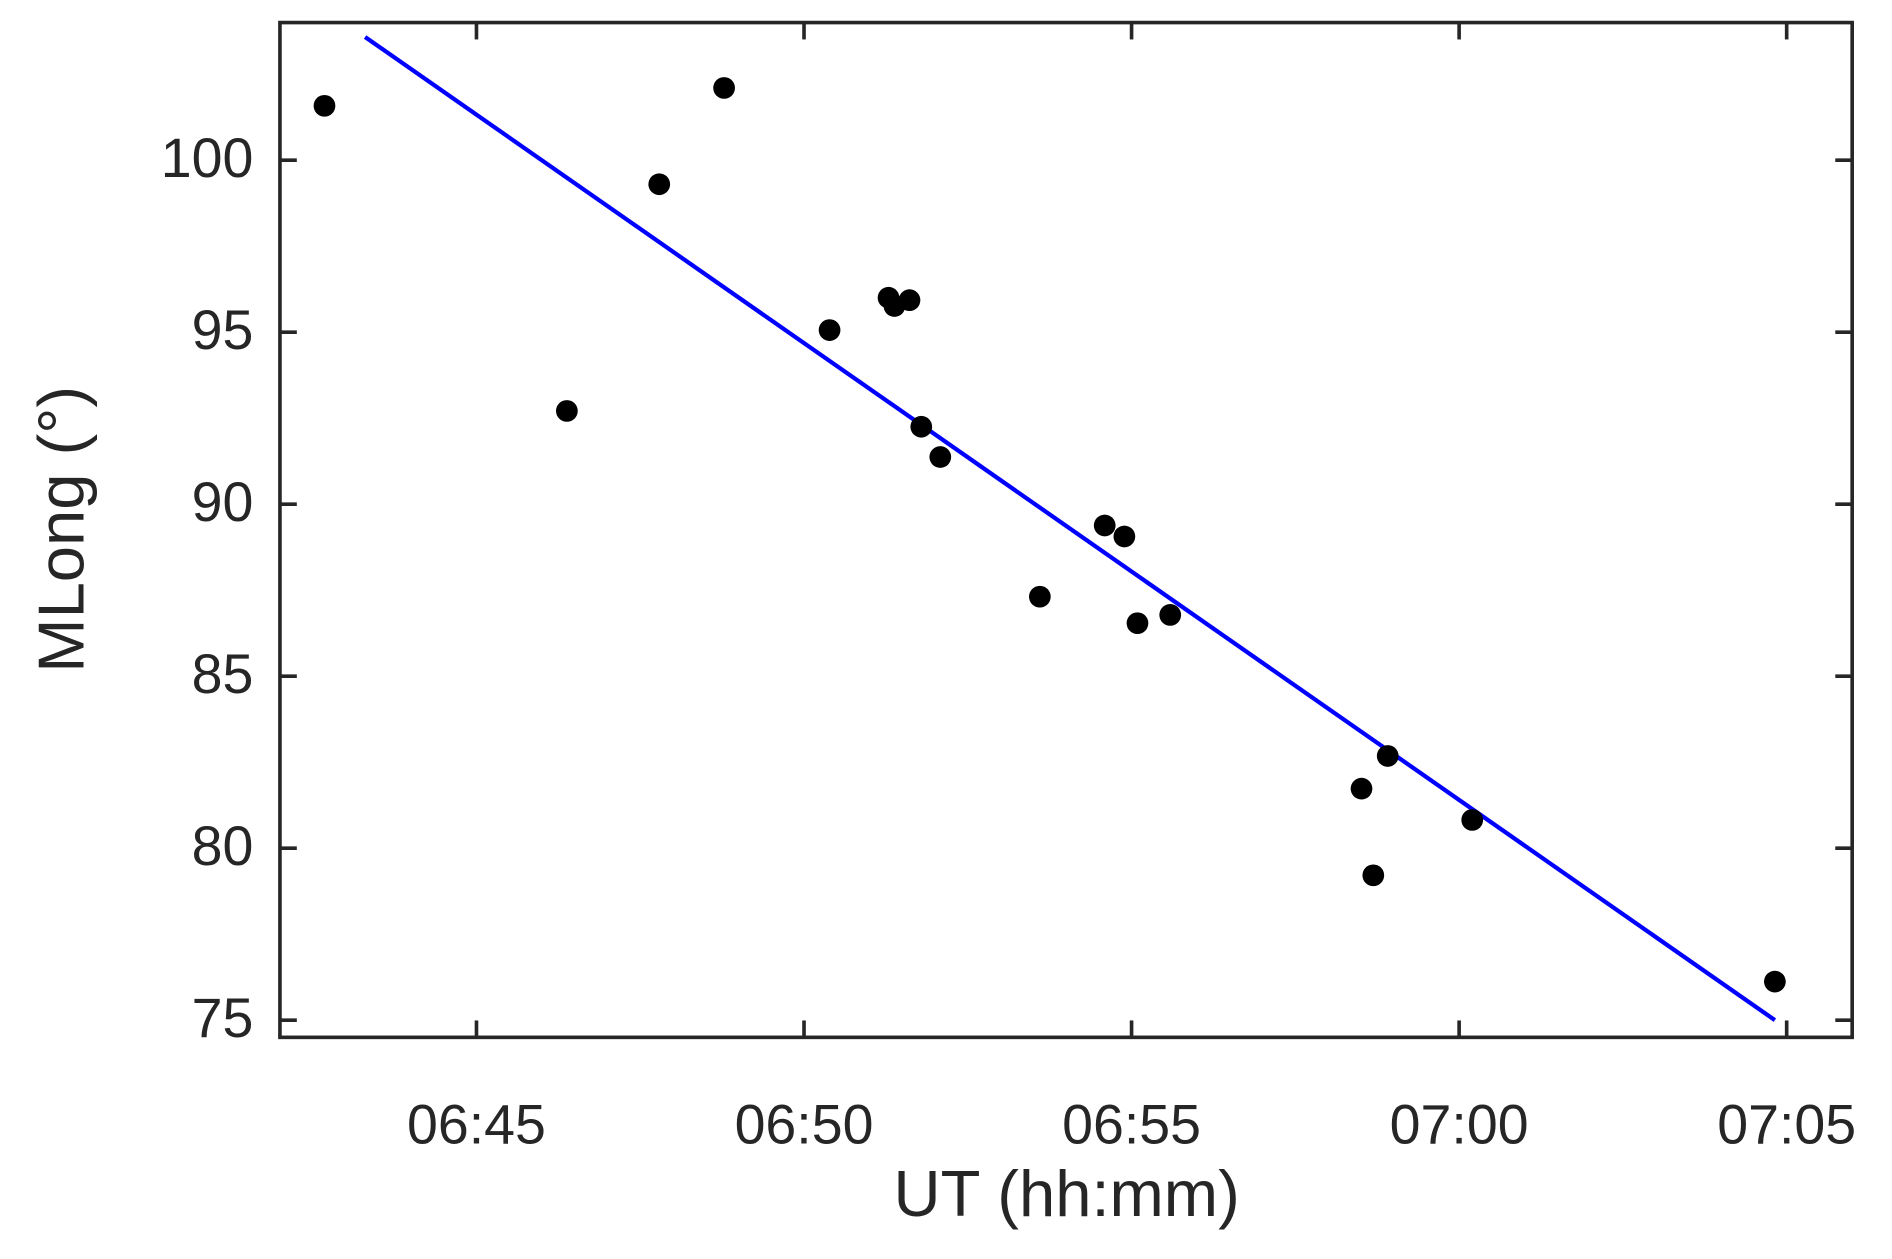 This screenshot has width=1892, height=1259. I want to click on y-tick-label: 75, so click(223, 1018).